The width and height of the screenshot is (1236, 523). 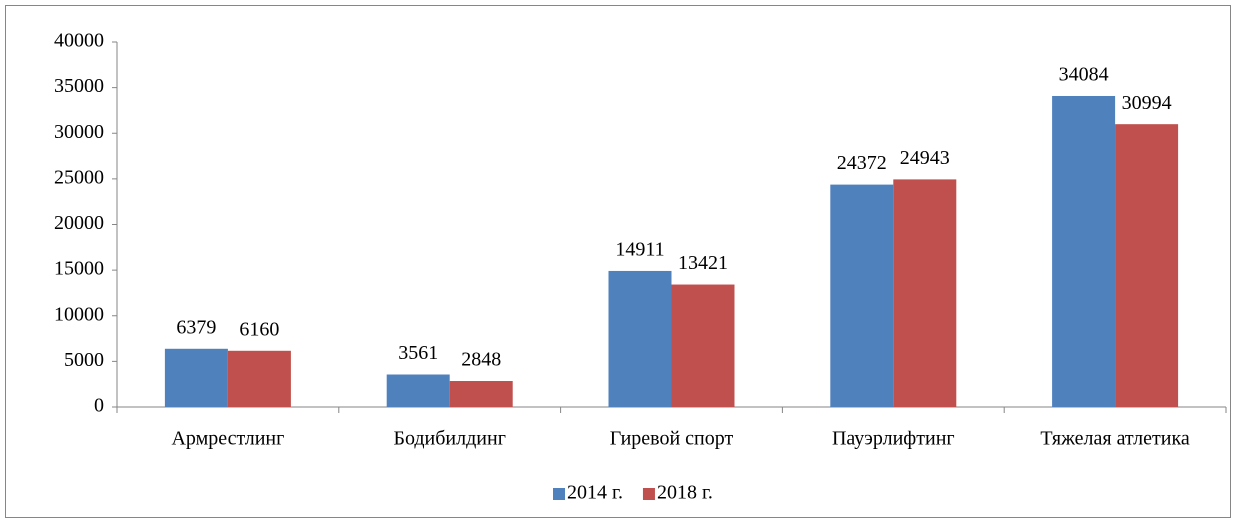 I want to click on data-label: 13421, so click(x=703, y=263).